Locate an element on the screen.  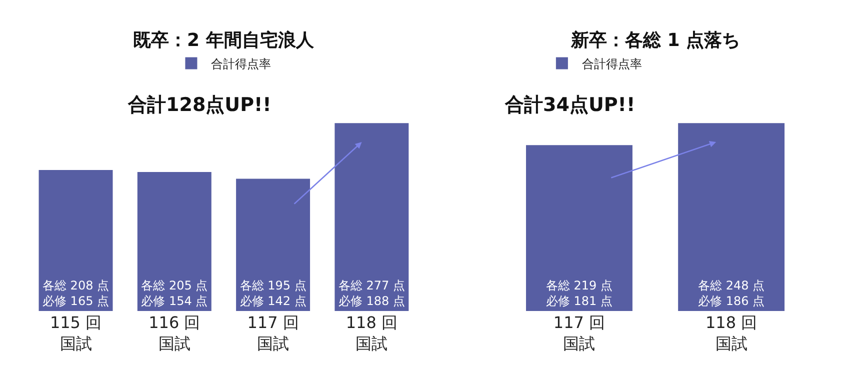
data-label: 各総 248 点必修 186 点 is located at coordinates (731, 293).